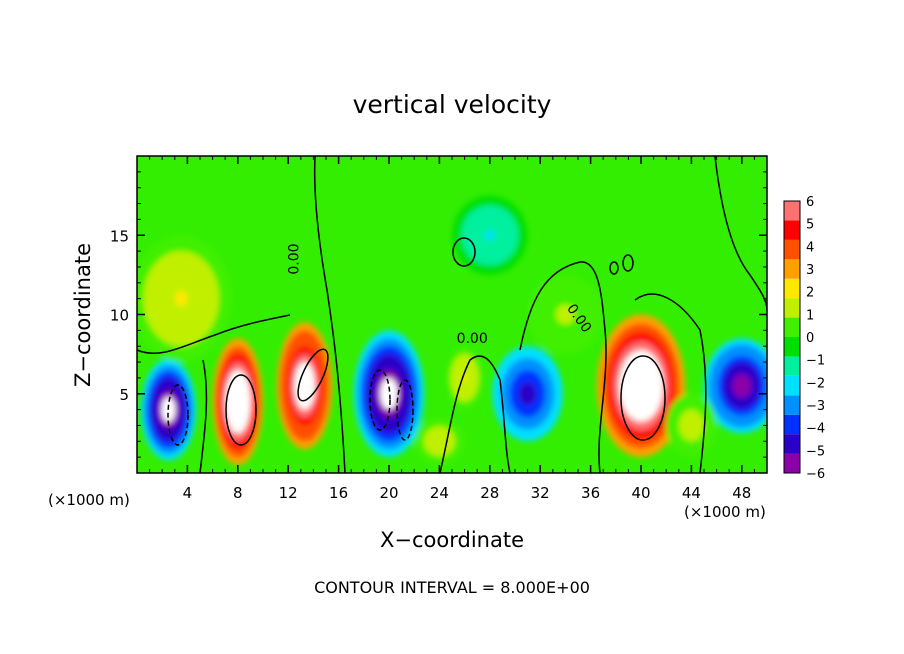 This screenshot has width=904, height=654. Describe the element at coordinates (489, 493) in the screenshot. I see `x-tick-label: 28` at that location.